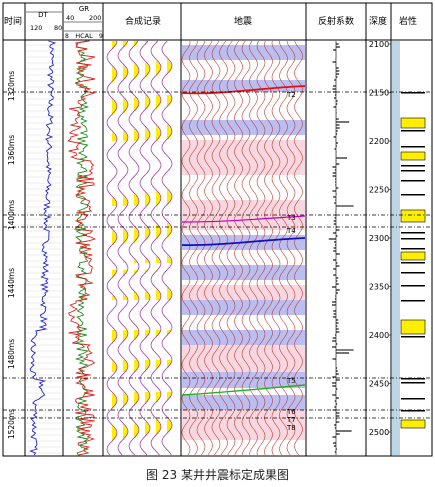 The height and width of the screenshot is (487, 435). I want to click on header-lithology: 岩性, so click(408, 21).